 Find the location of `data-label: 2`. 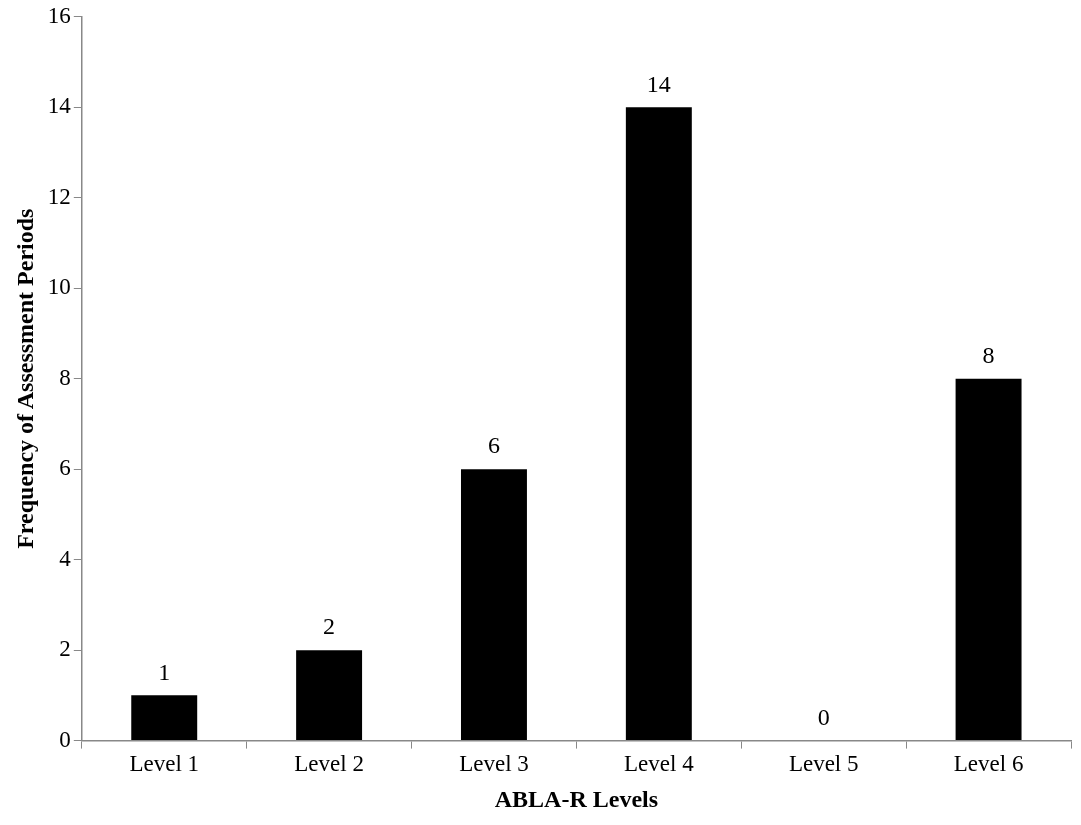

data-label: 2 is located at coordinates (329, 626).